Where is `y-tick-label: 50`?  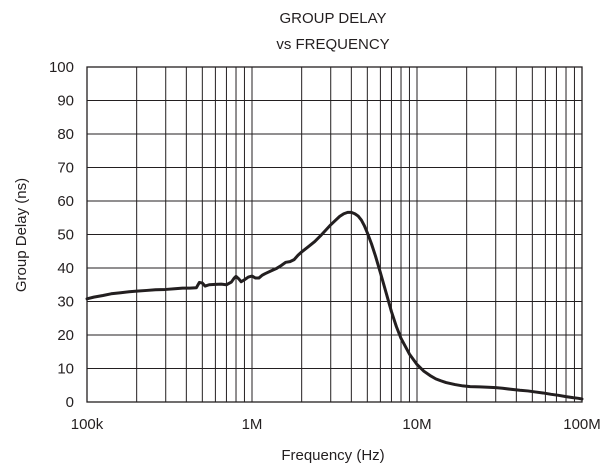
y-tick-label: 50 is located at coordinates (65, 235).